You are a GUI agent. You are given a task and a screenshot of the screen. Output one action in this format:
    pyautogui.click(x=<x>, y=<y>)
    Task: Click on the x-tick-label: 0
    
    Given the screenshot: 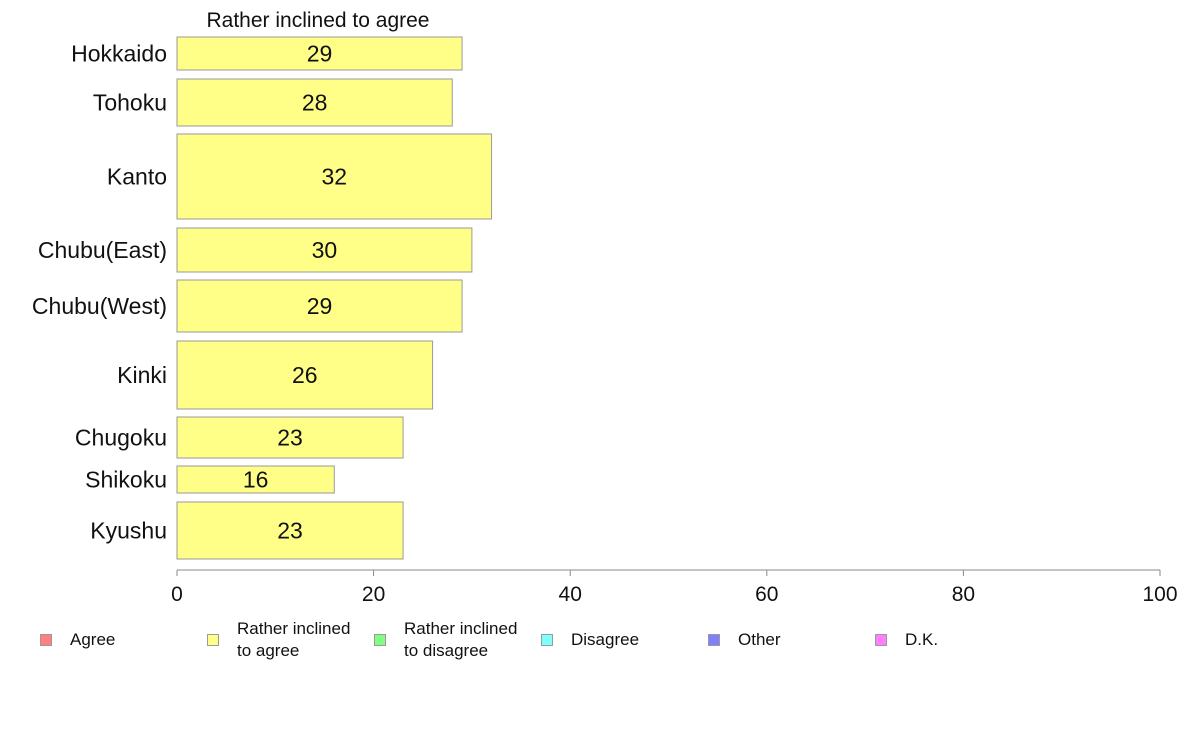 What is the action you would take?
    pyautogui.click(x=177, y=594)
    